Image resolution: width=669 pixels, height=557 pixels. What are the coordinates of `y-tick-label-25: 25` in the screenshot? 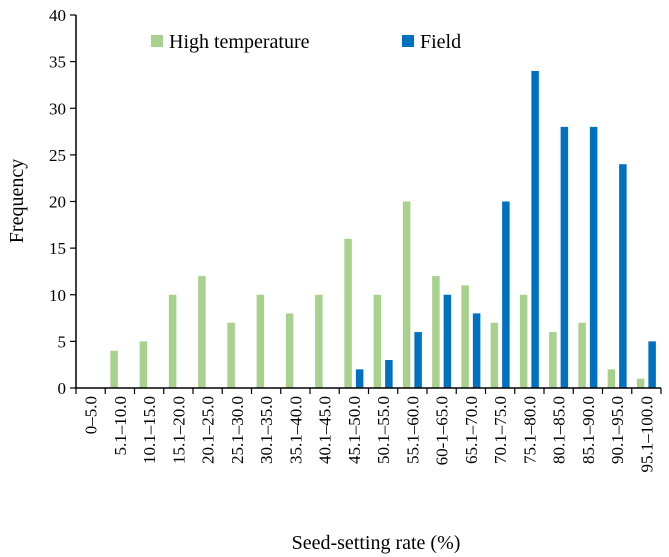 It's located at (57, 155).